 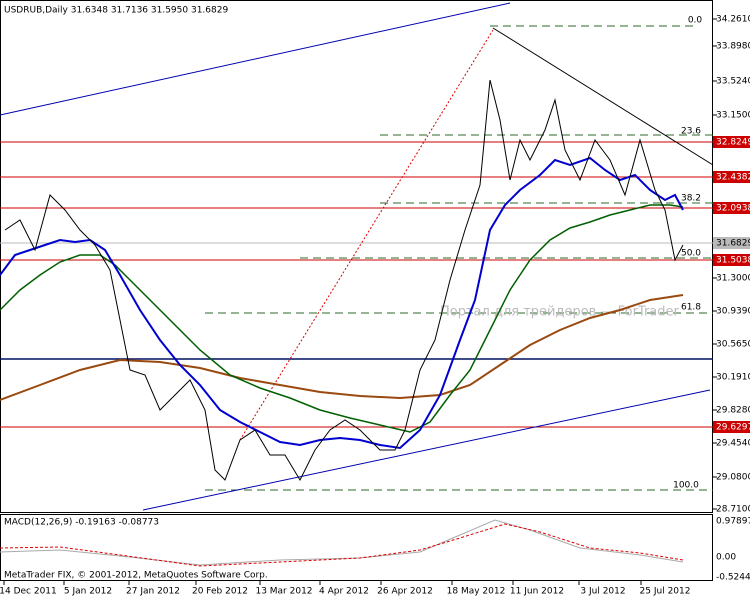 What do you see at coordinates (733, 20) in the screenshot?
I see `price-label: 34.2610` at bounding box center [733, 20].